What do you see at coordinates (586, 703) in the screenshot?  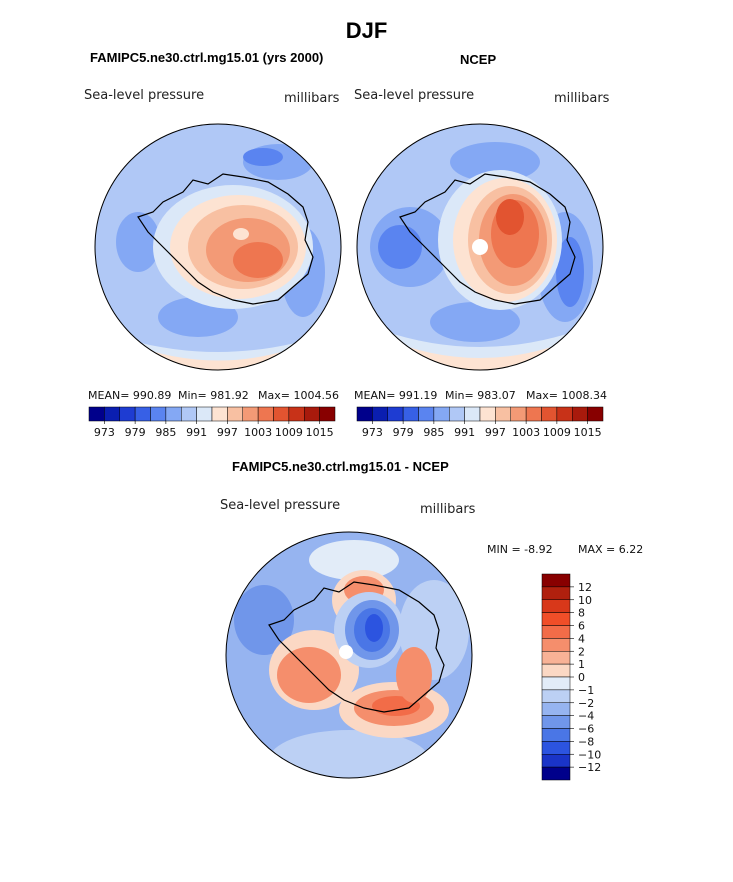 I see `colorbar-tick-label: −2` at bounding box center [586, 703].